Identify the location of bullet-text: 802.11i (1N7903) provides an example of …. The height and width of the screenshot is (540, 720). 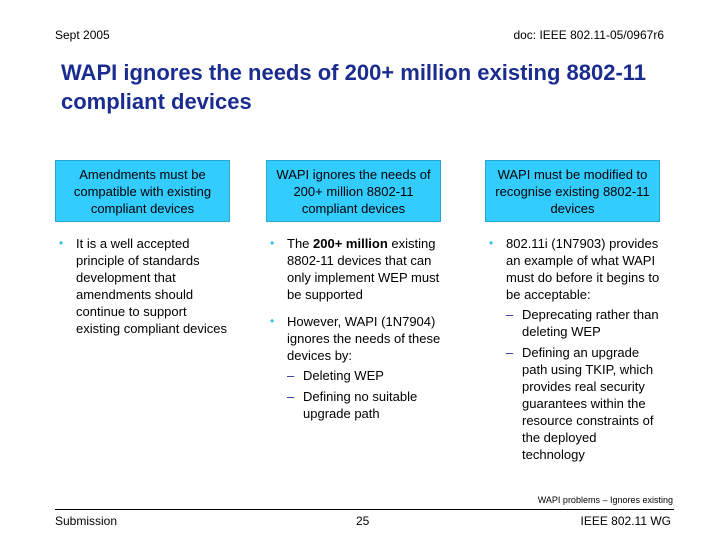
(583, 269).